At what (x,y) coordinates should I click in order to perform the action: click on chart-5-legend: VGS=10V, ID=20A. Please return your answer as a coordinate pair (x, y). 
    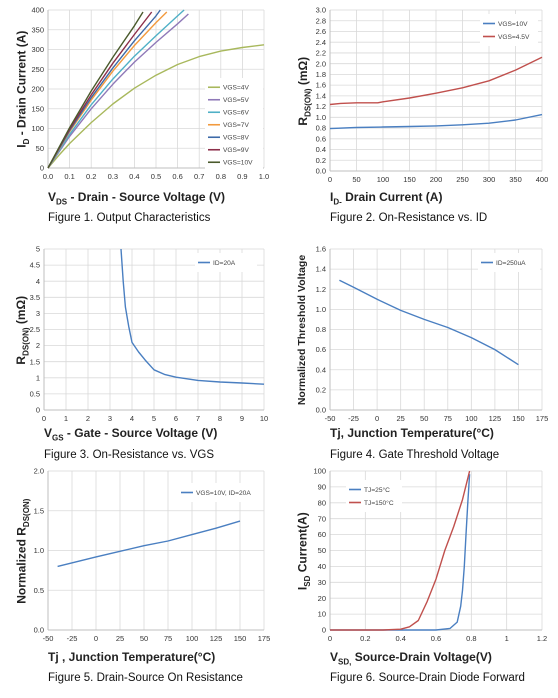
    Looking at the image, I should click on (220, 492).